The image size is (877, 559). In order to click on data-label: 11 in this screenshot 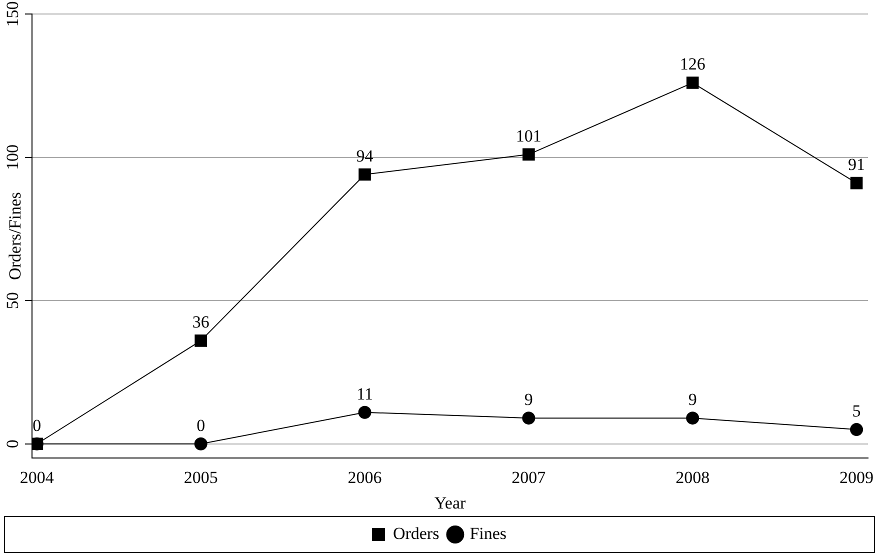, I will do `click(364, 394)`.